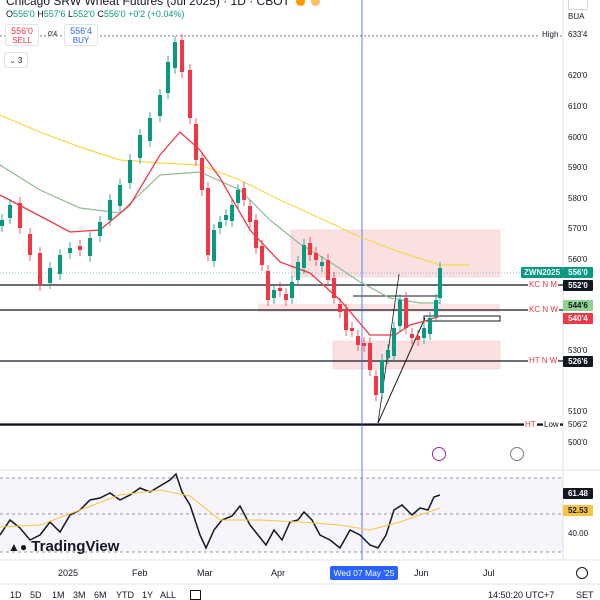 This screenshot has height=600, width=600. I want to click on dividend-event-icon, so click(517, 454).